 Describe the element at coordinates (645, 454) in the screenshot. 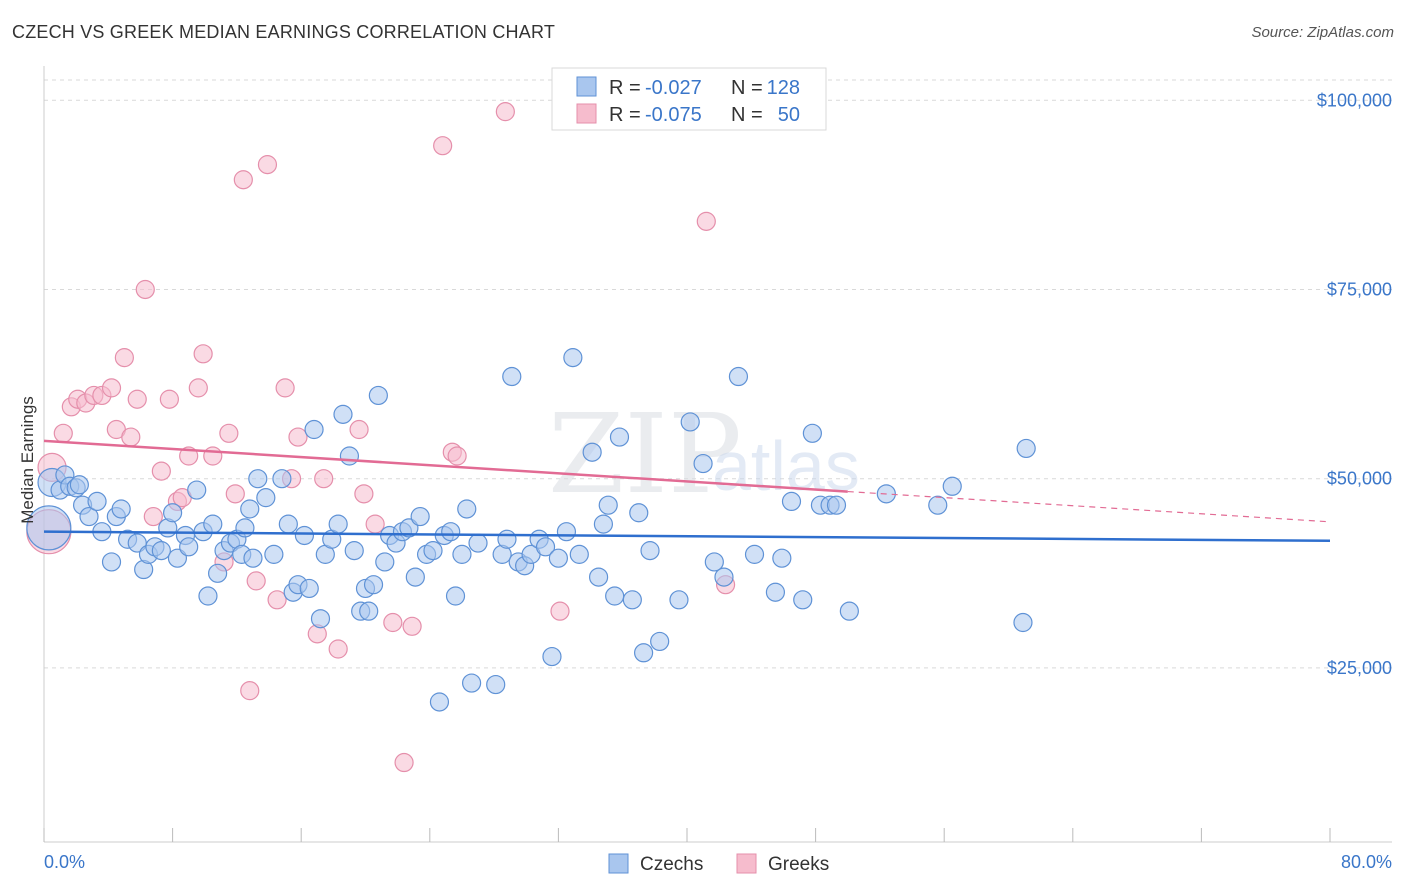

I see `watermark-zip: ZIP` at that location.